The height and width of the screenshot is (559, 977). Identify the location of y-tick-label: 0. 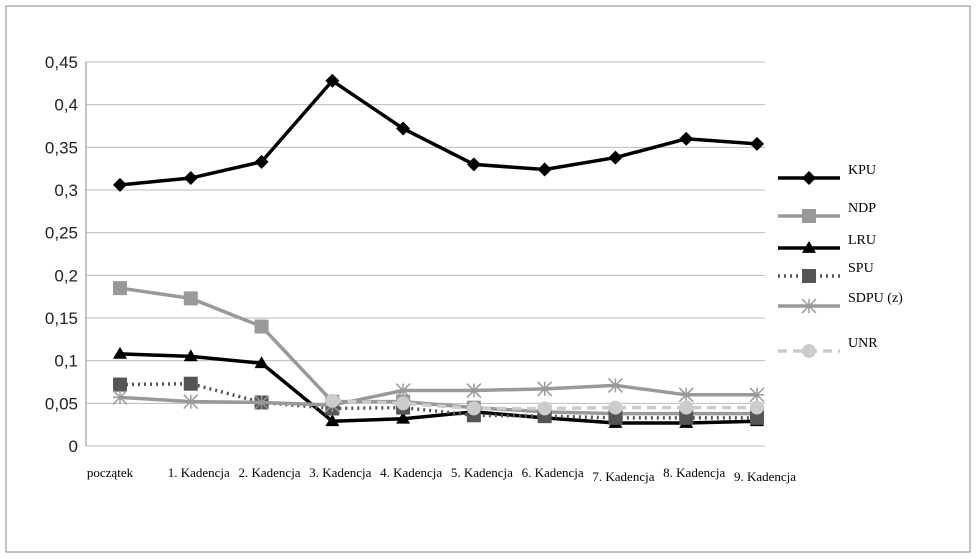
(73, 446).